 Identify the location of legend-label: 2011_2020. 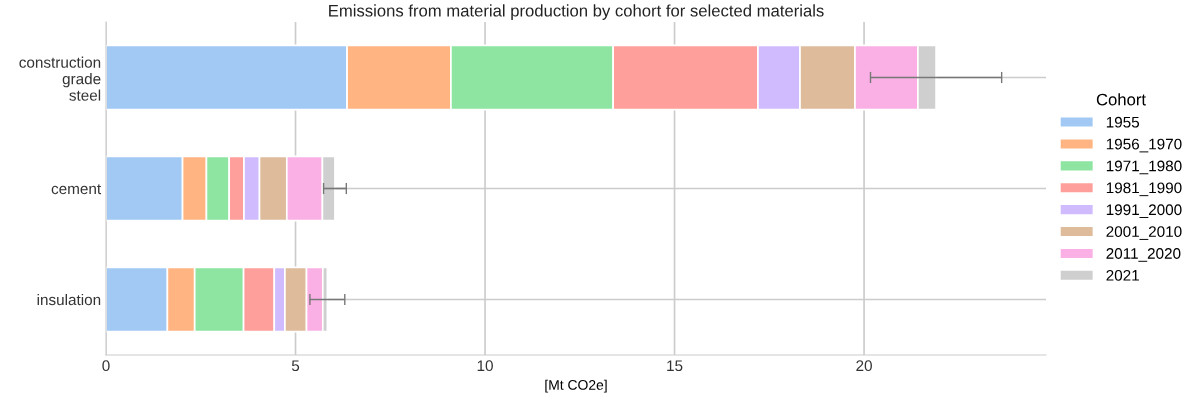
(1143, 255).